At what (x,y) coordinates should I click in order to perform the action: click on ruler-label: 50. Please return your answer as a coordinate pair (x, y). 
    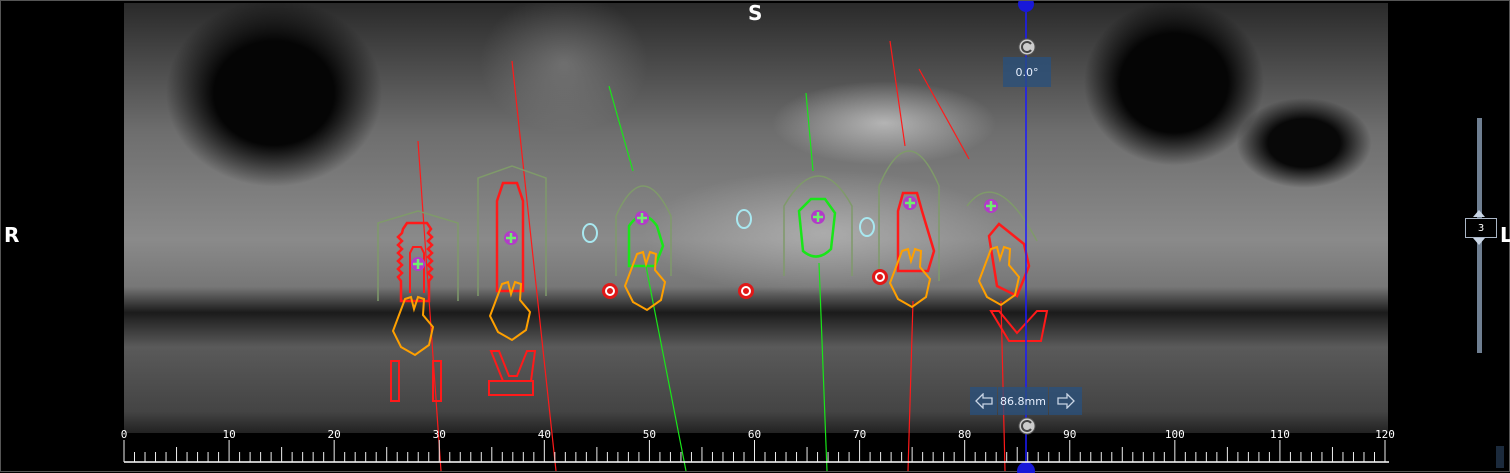
    Looking at the image, I should click on (649, 434).